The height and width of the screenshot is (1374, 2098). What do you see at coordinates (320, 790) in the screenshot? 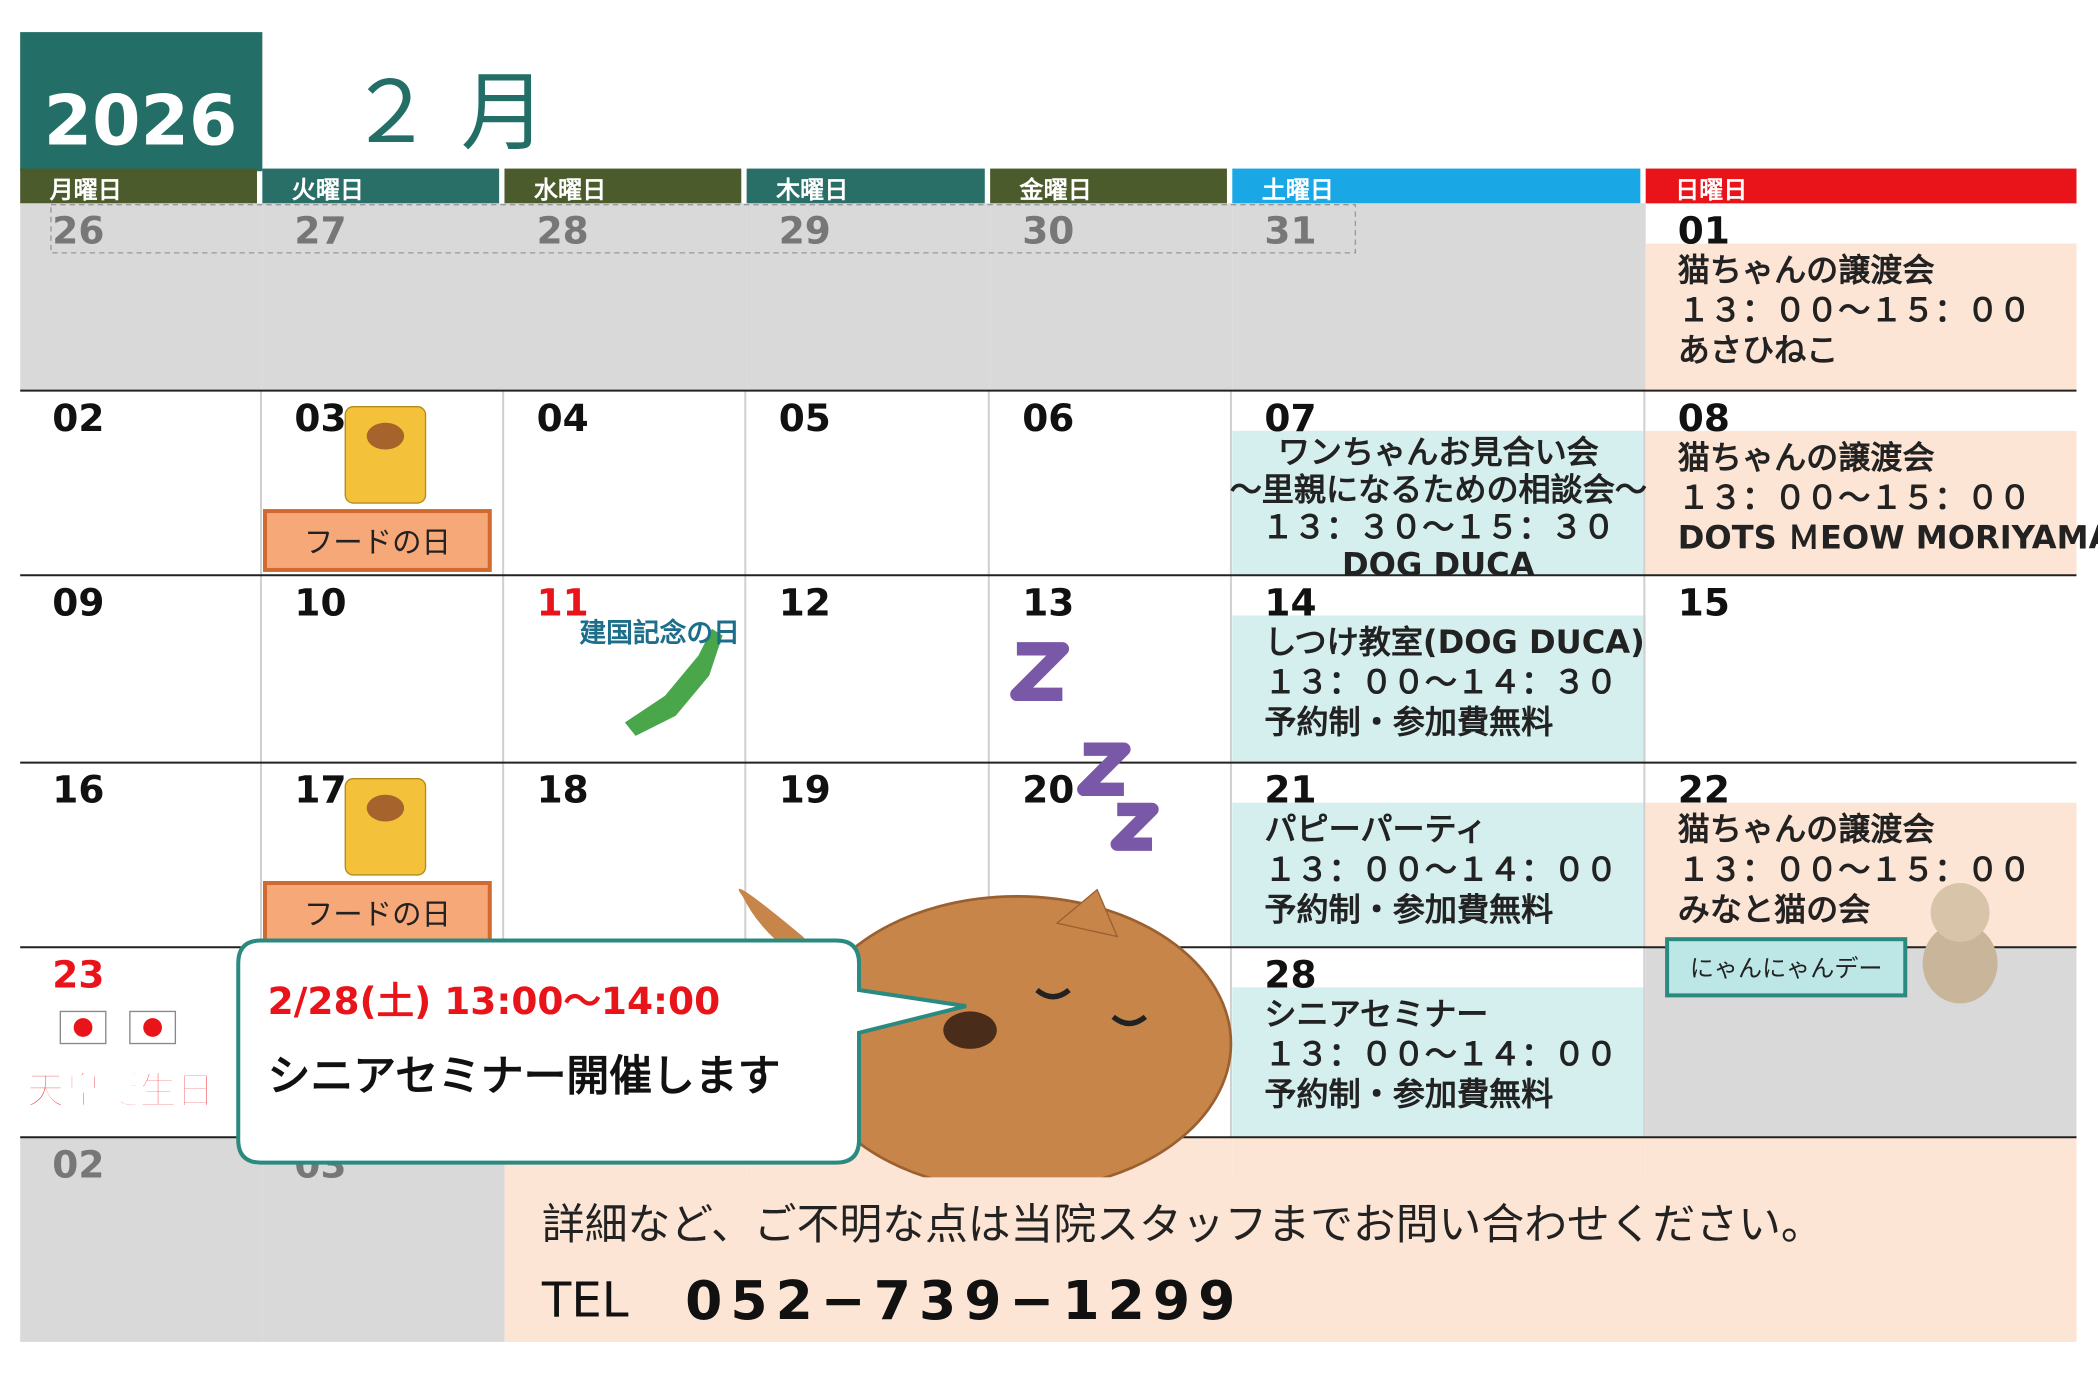
I see `day-number: 17` at bounding box center [320, 790].